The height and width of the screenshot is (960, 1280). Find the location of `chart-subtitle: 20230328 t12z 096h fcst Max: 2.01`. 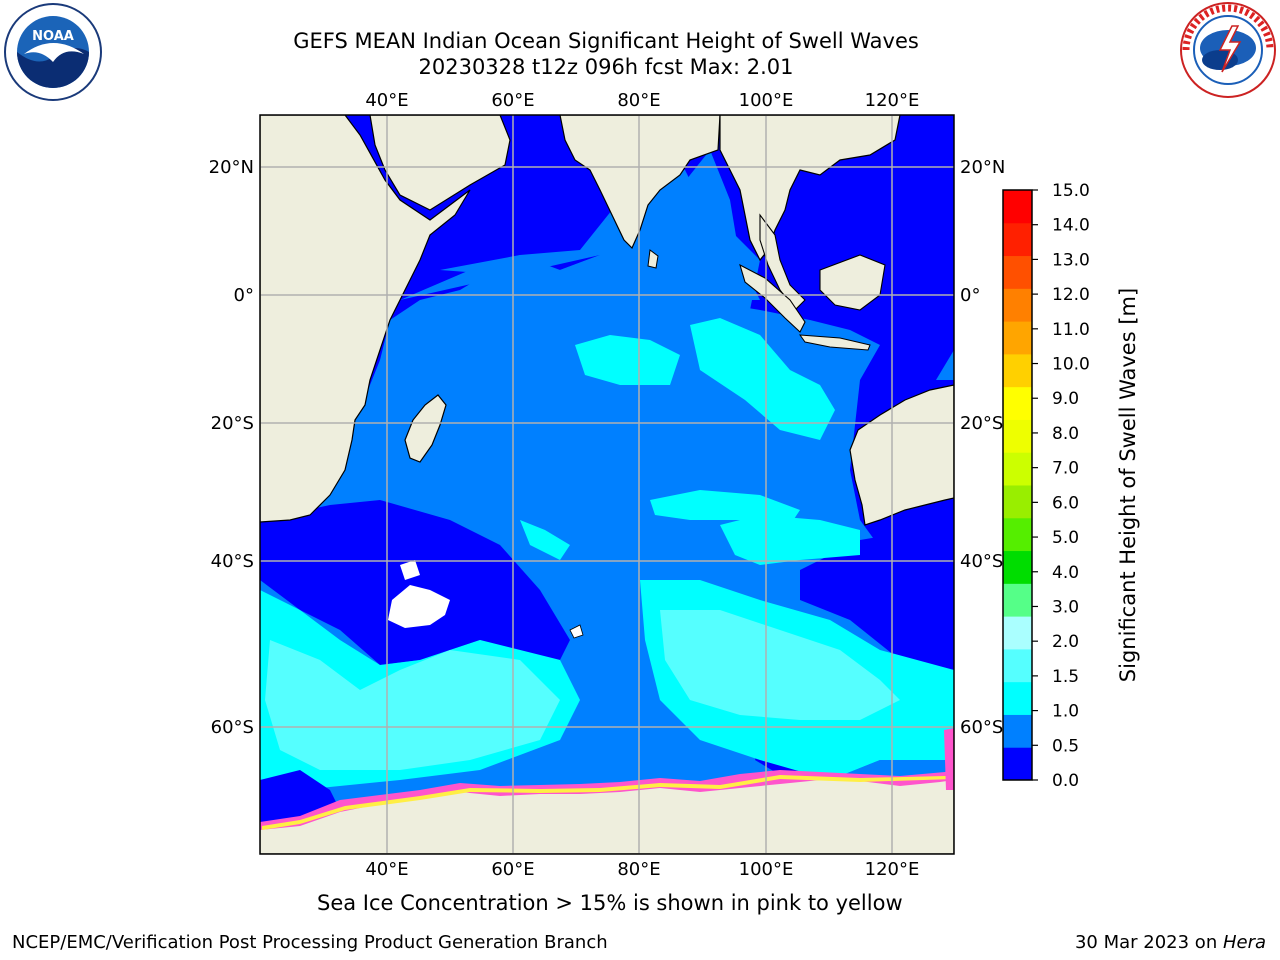

chart-subtitle: 20230328 t12z 096h fcst Max: 2.01 is located at coordinates (606, 67).